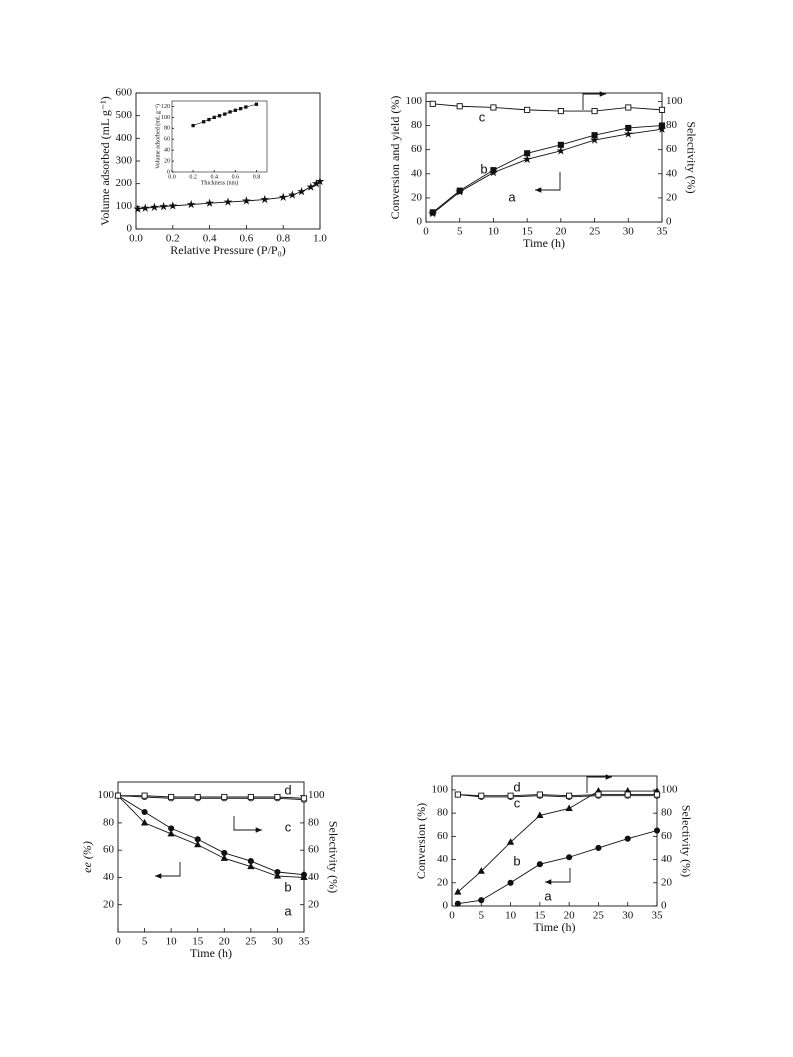 The width and height of the screenshot is (793, 1057). Describe the element at coordinates (257, 177) in the screenshot. I see `x-tick-label: 0.8` at that location.